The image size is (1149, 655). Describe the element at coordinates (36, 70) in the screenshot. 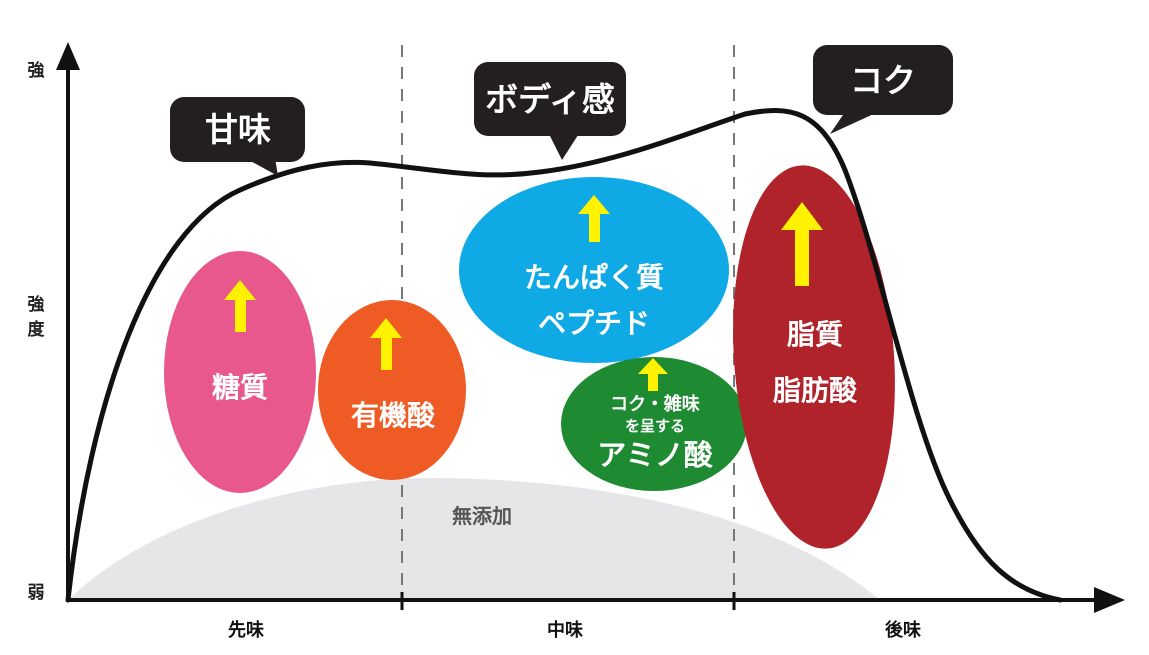

I see `y-strong-label: 強` at that location.